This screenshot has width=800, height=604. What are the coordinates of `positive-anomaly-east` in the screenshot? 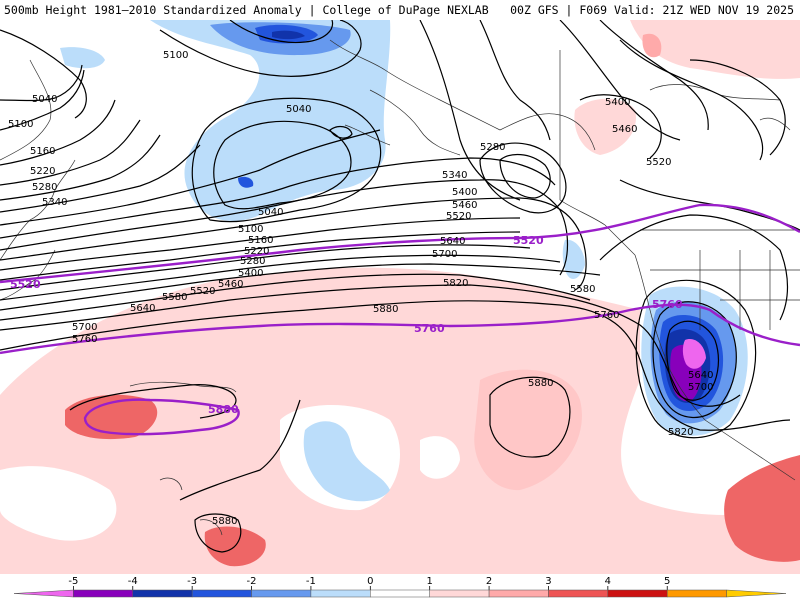 It's located at (762, 508).